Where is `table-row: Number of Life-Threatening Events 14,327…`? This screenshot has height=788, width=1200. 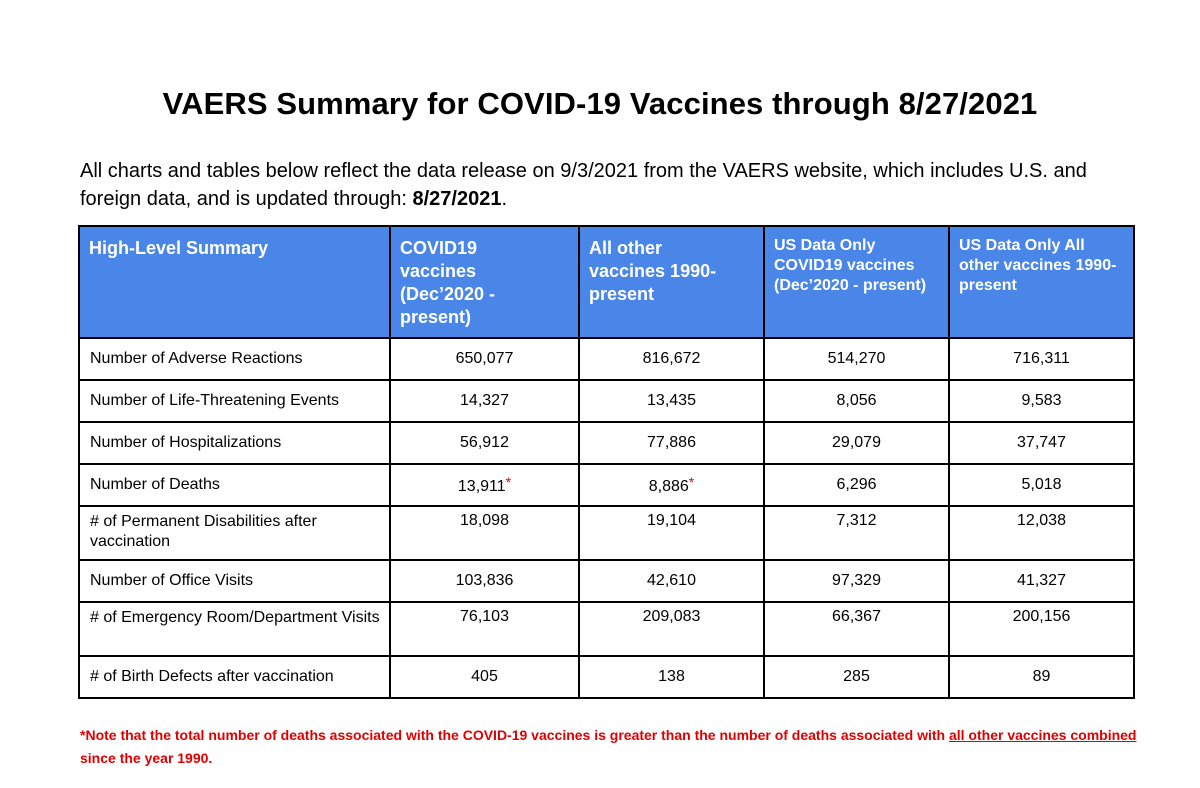
table-row: Number of Life-Threatening Events 14,327… is located at coordinates (606, 401).